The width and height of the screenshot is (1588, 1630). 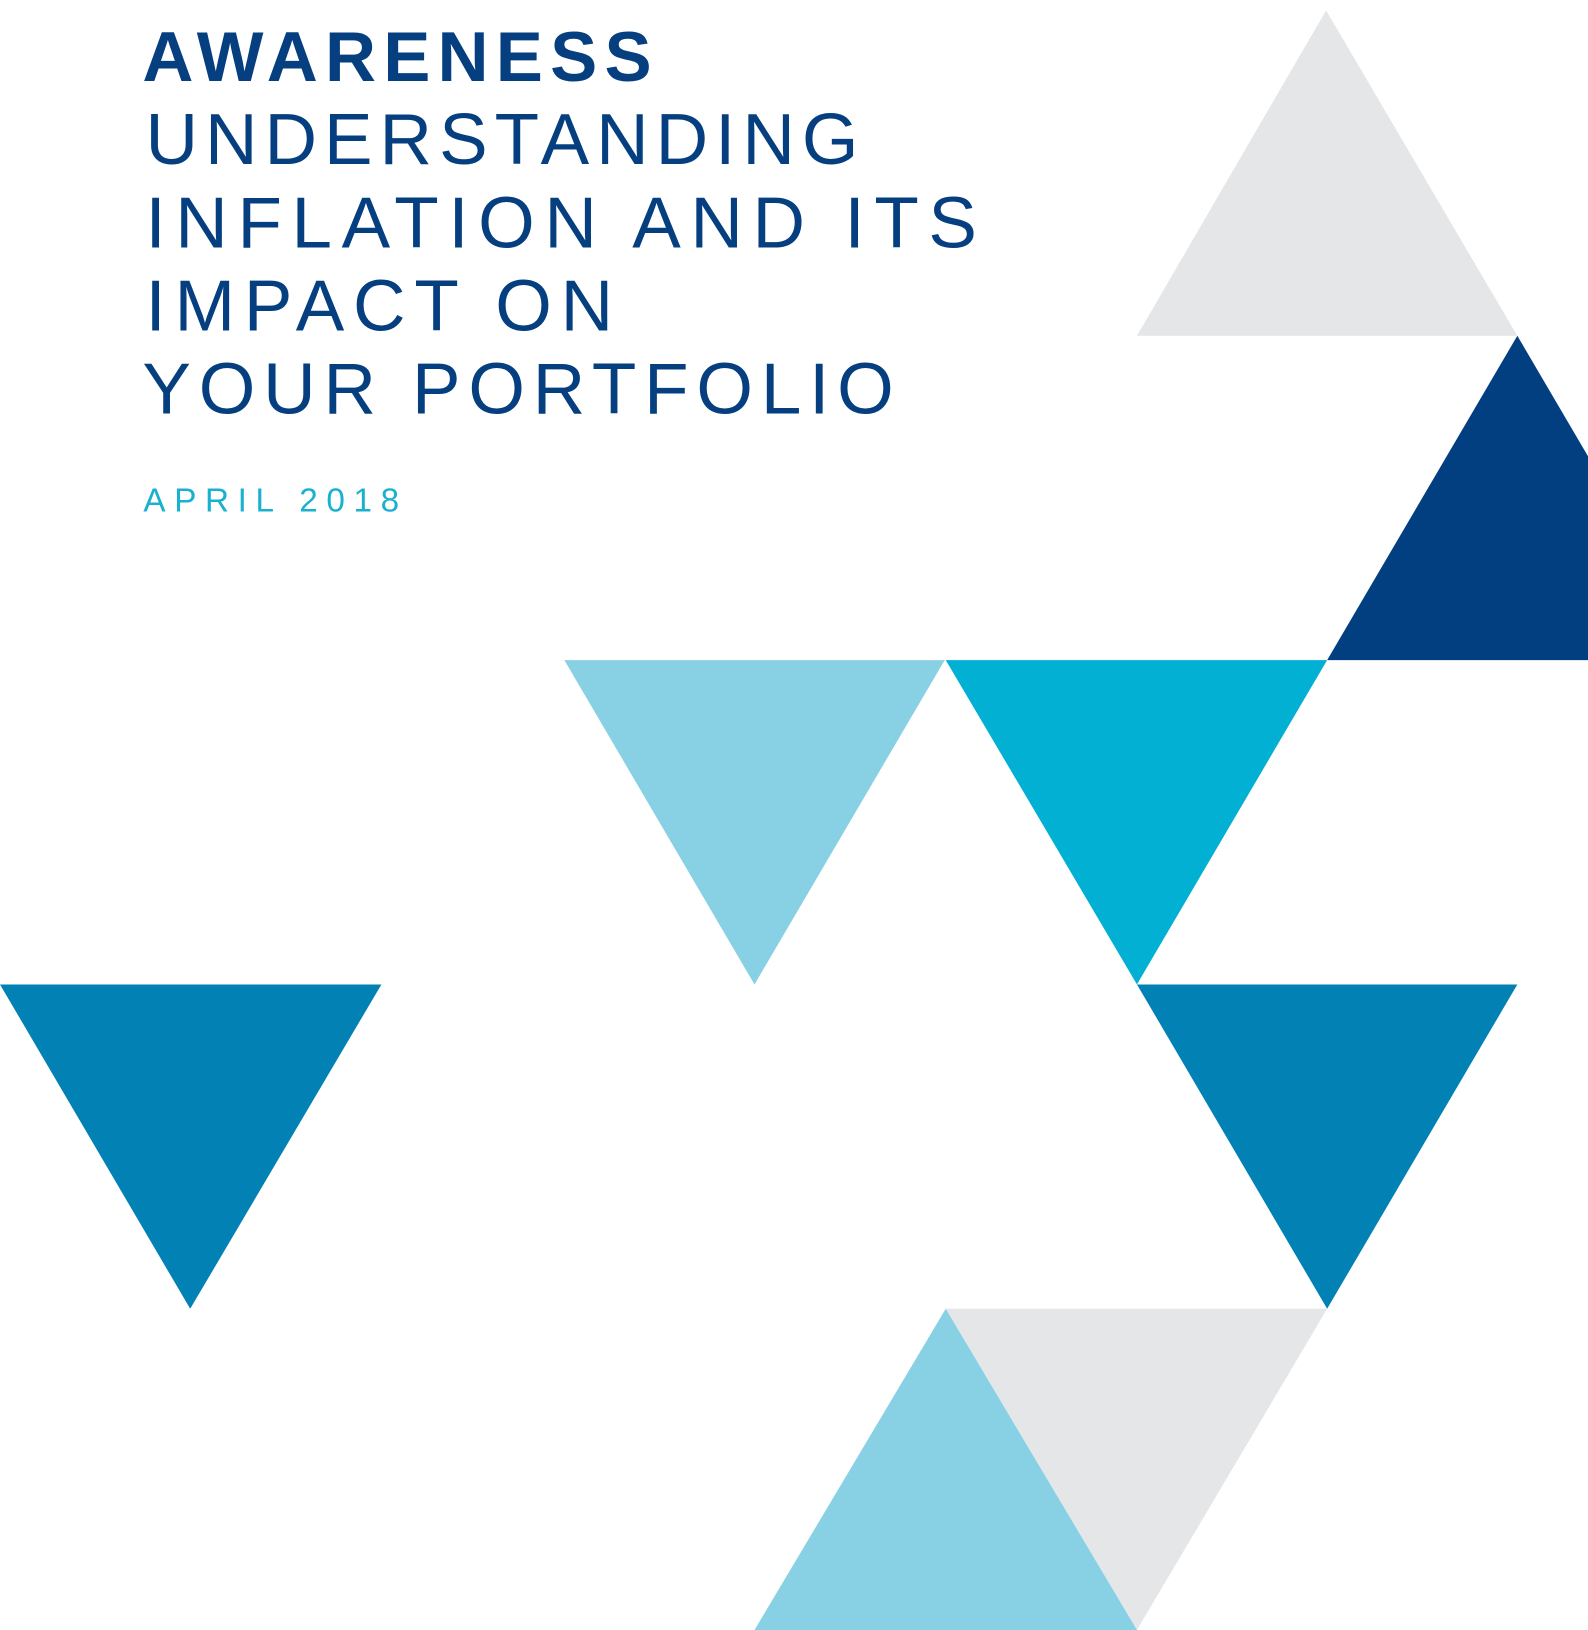 I want to click on title-line: IMPACT ON, so click(x=379, y=306).